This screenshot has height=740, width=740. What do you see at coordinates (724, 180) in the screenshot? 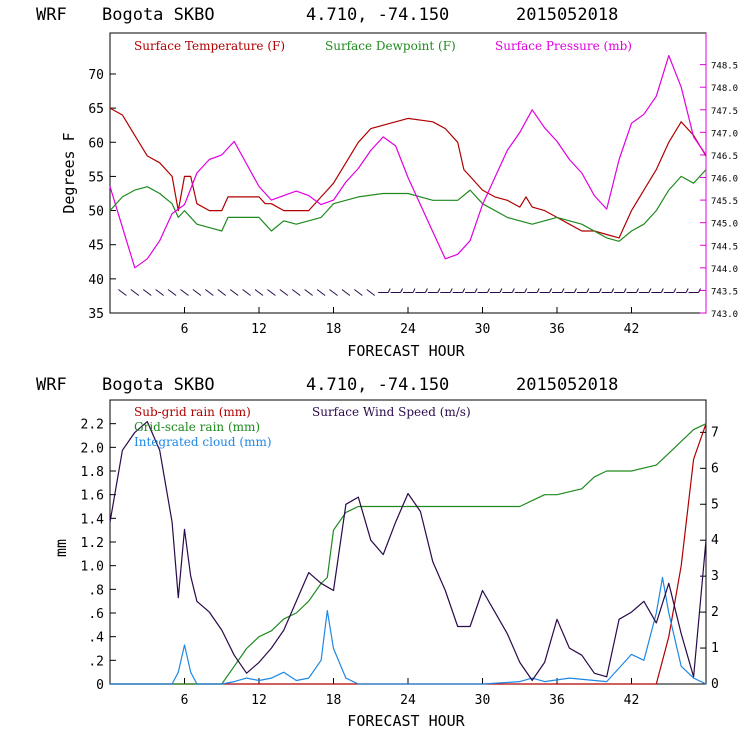
I see `y2-tick-label: 746.0` at bounding box center [724, 180].